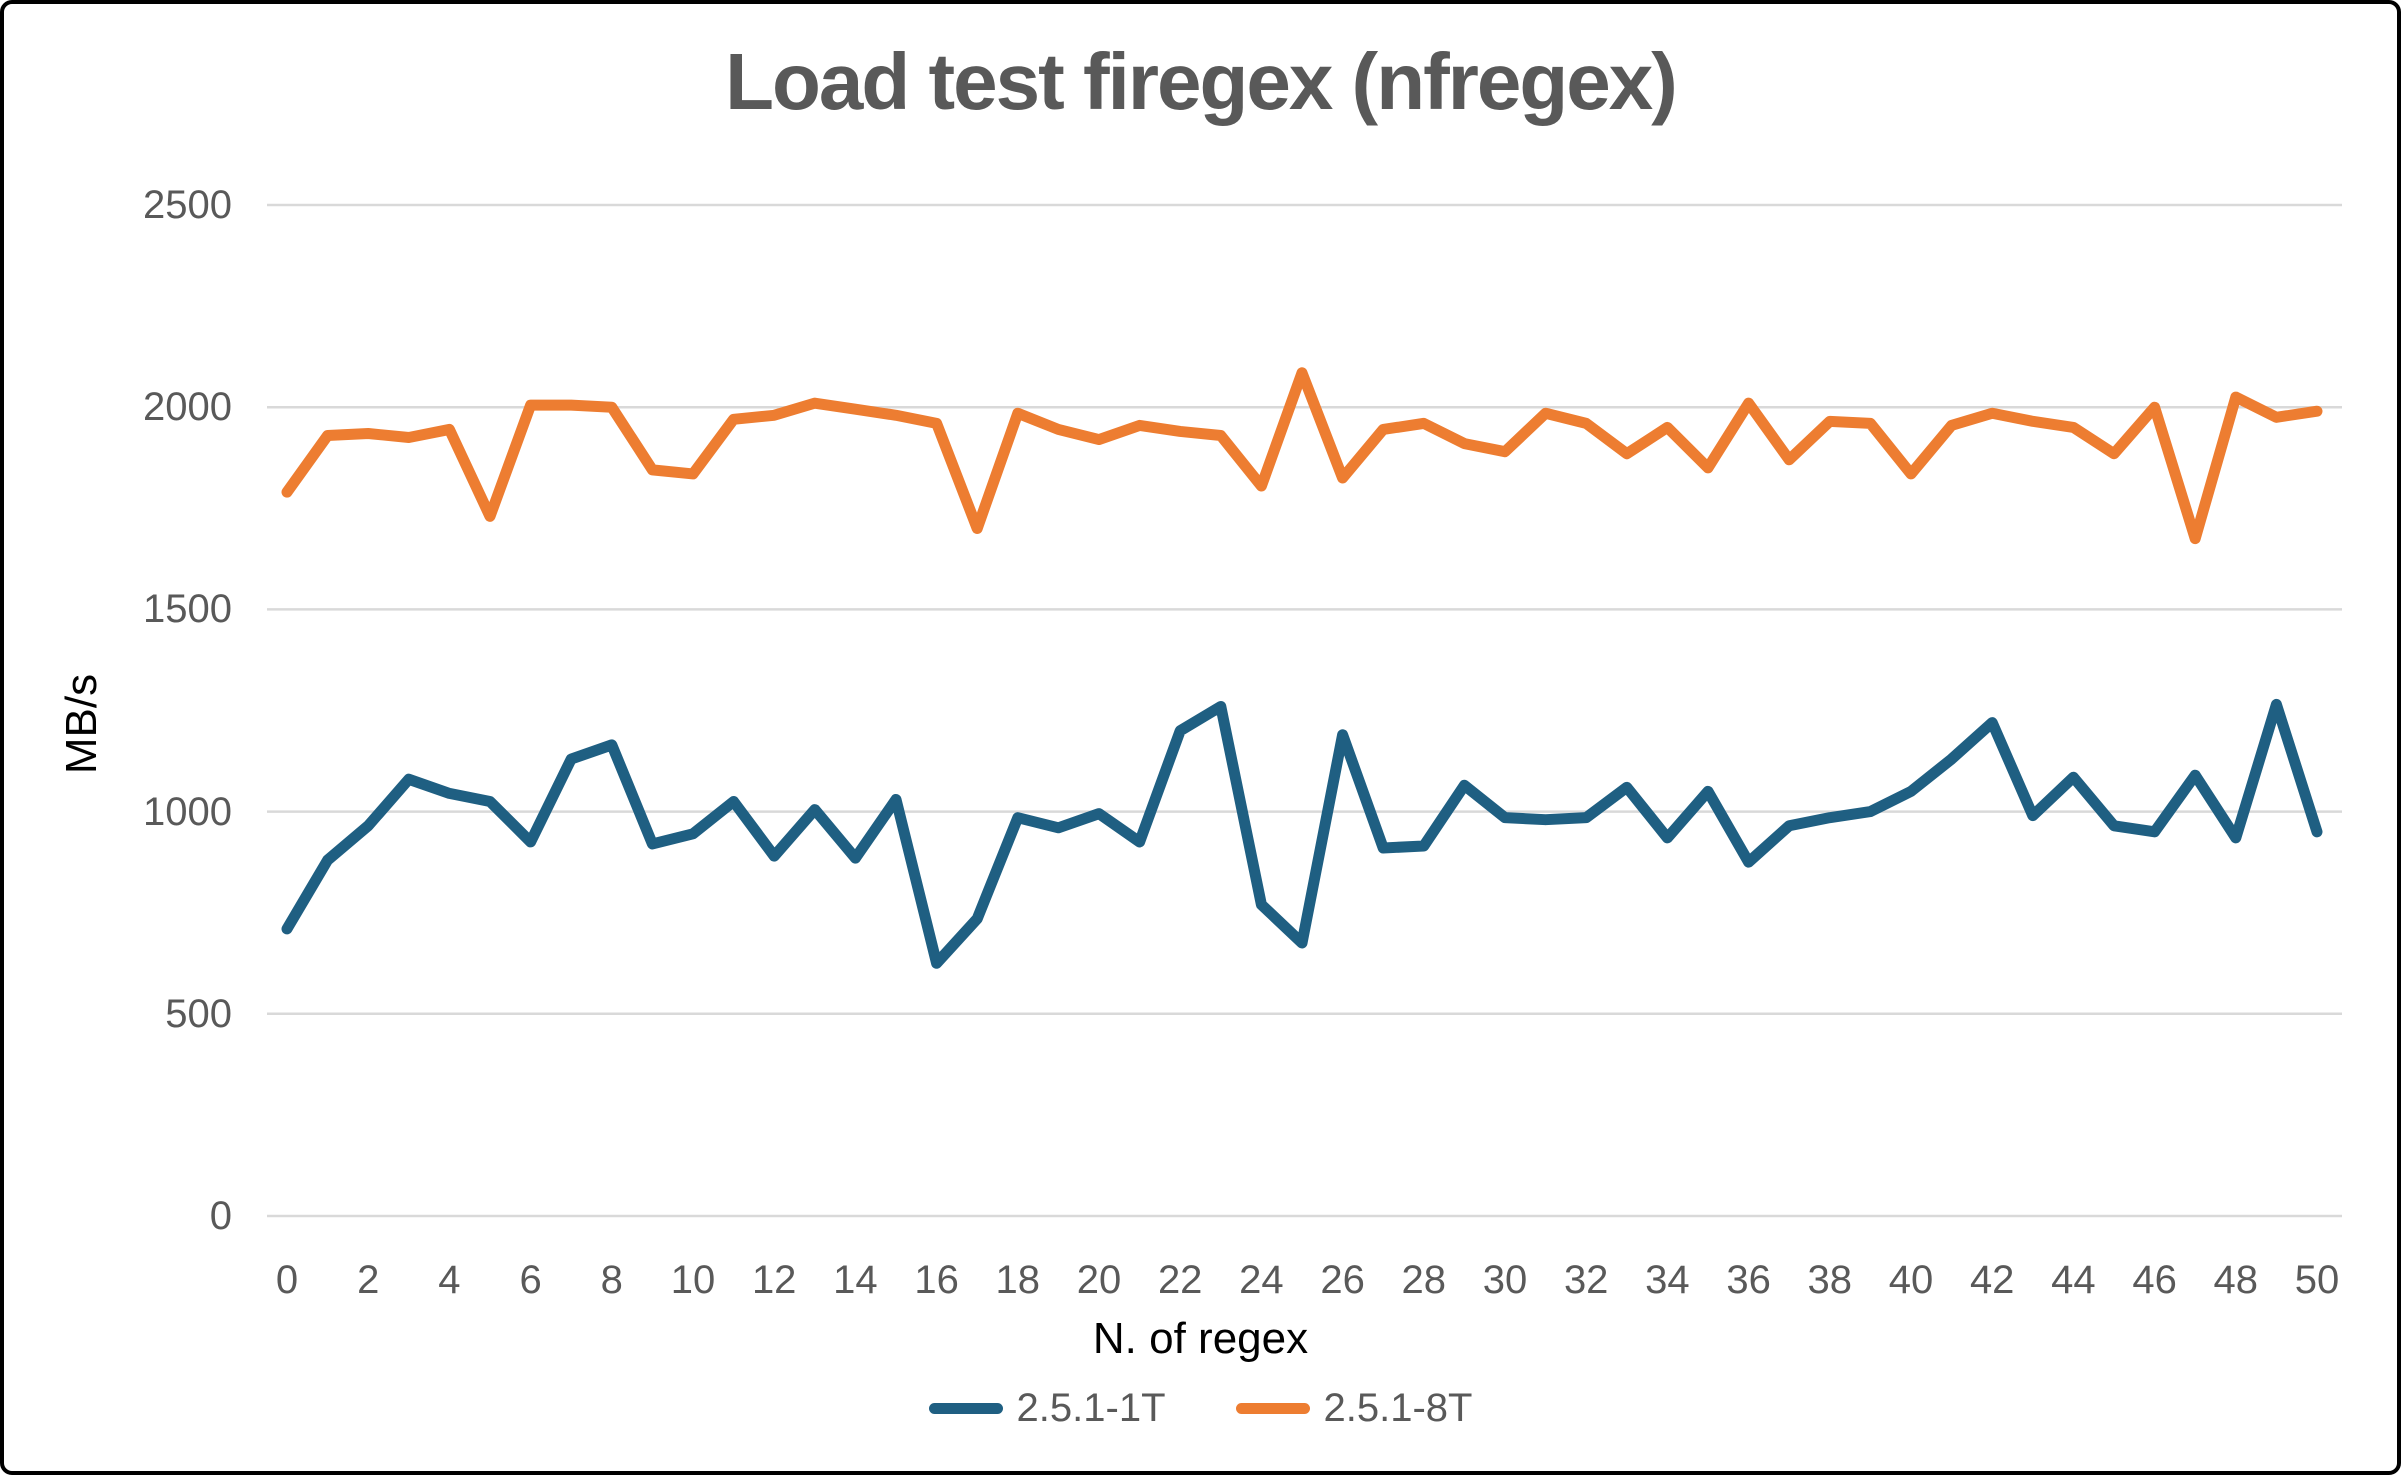  What do you see at coordinates (187, 811) in the screenshot?
I see `y-tick-label: 1000` at bounding box center [187, 811].